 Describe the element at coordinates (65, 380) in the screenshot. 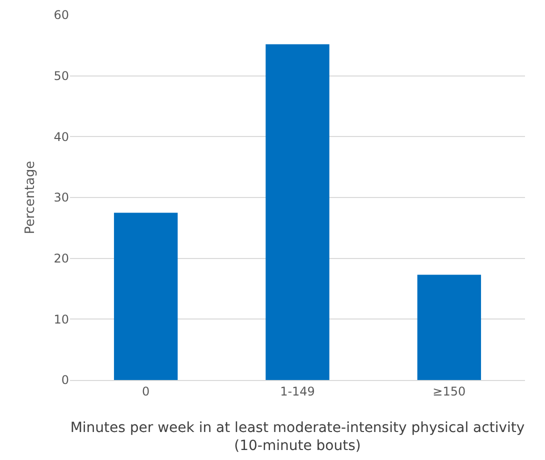

I see `y-tick-label: 0` at that location.